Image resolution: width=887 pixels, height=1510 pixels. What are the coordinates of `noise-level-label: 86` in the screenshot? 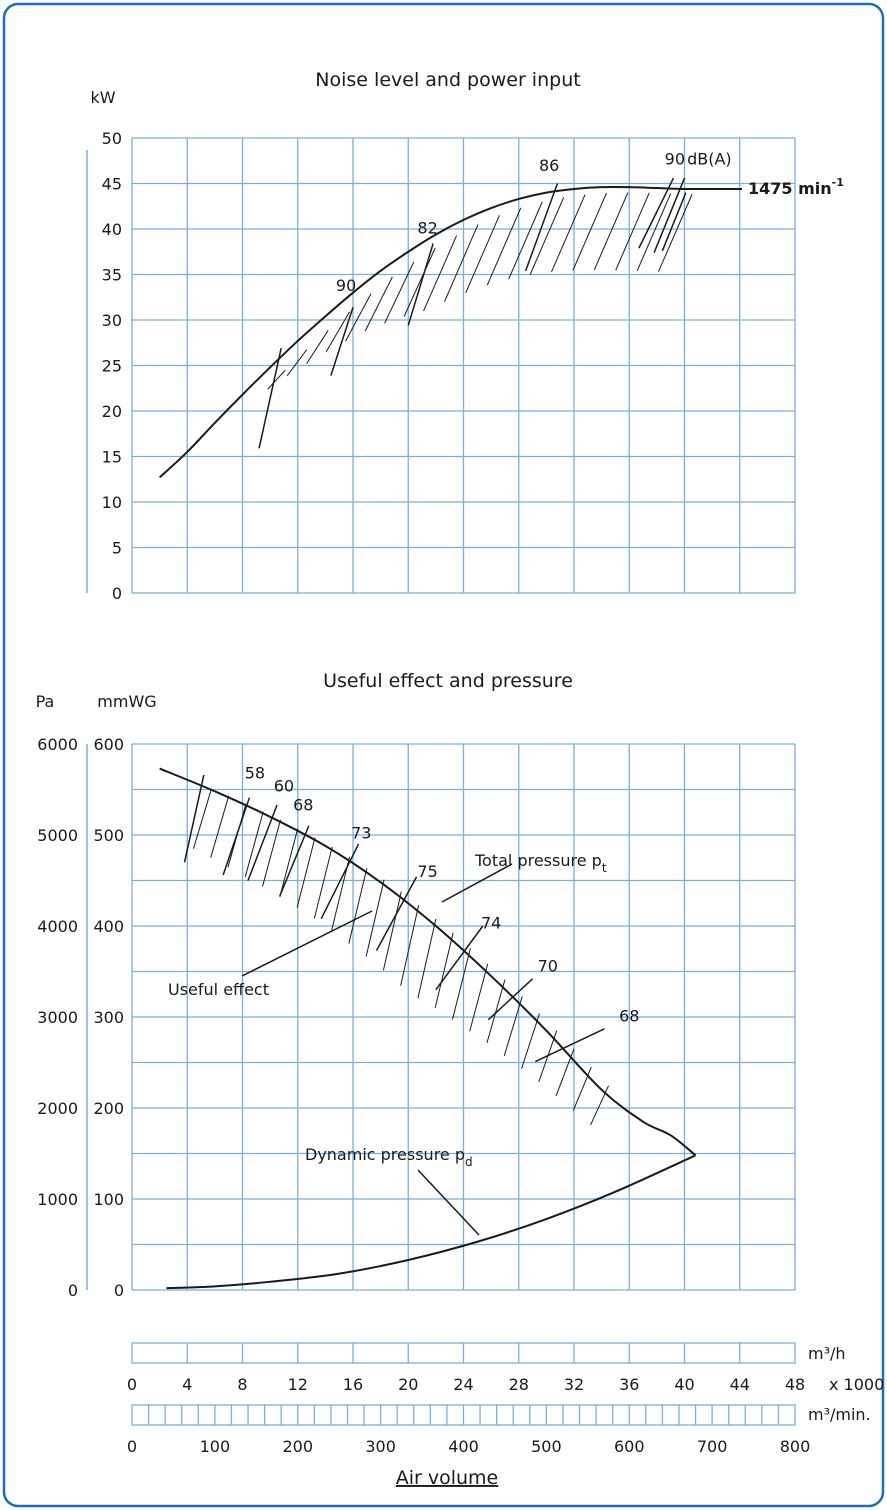 It's located at (549, 165).